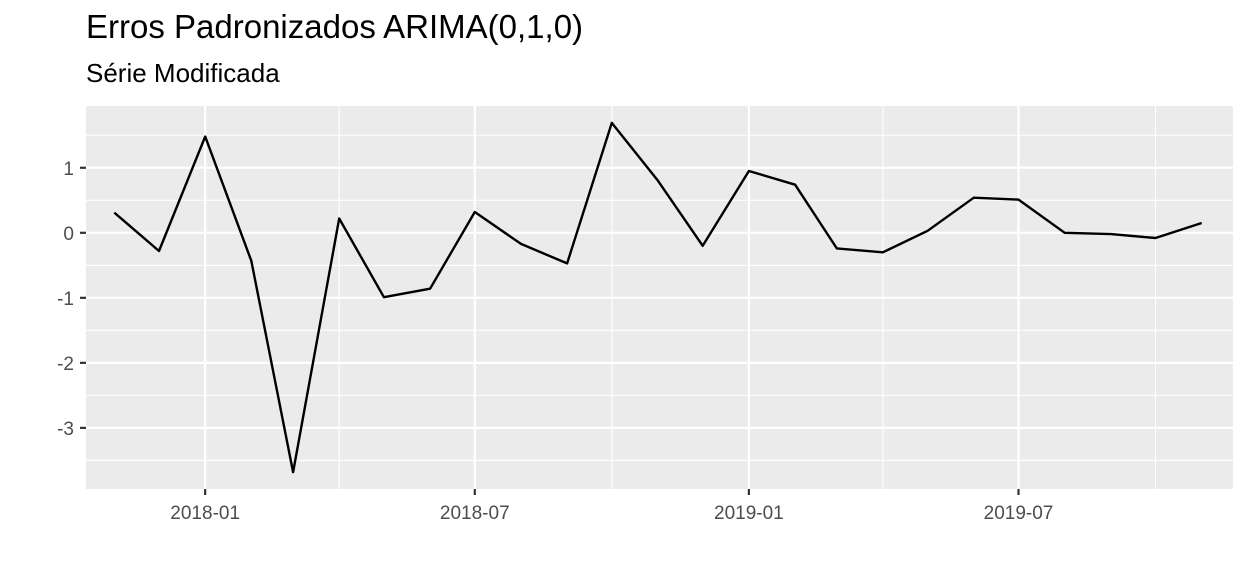 This screenshot has width=1248, height=576. Describe the element at coordinates (65, 364) in the screenshot. I see `y-tick-label: -2` at that location.